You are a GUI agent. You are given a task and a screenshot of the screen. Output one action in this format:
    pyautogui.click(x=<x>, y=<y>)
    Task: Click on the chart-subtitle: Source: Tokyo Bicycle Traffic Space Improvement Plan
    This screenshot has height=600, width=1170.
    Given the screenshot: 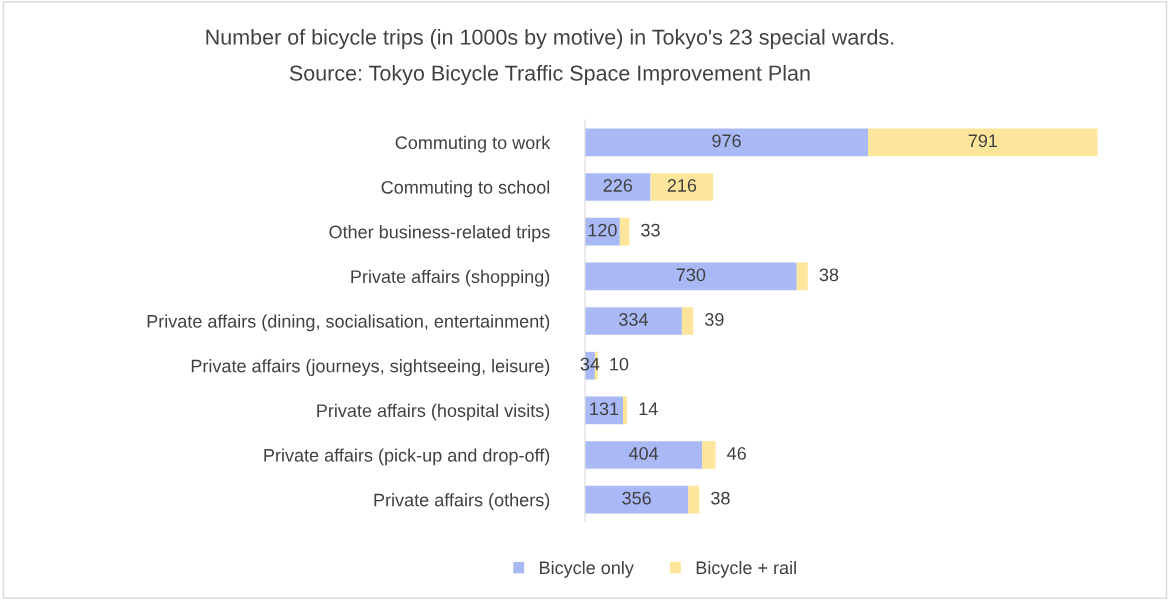 What is the action you would take?
    pyautogui.click(x=549, y=75)
    